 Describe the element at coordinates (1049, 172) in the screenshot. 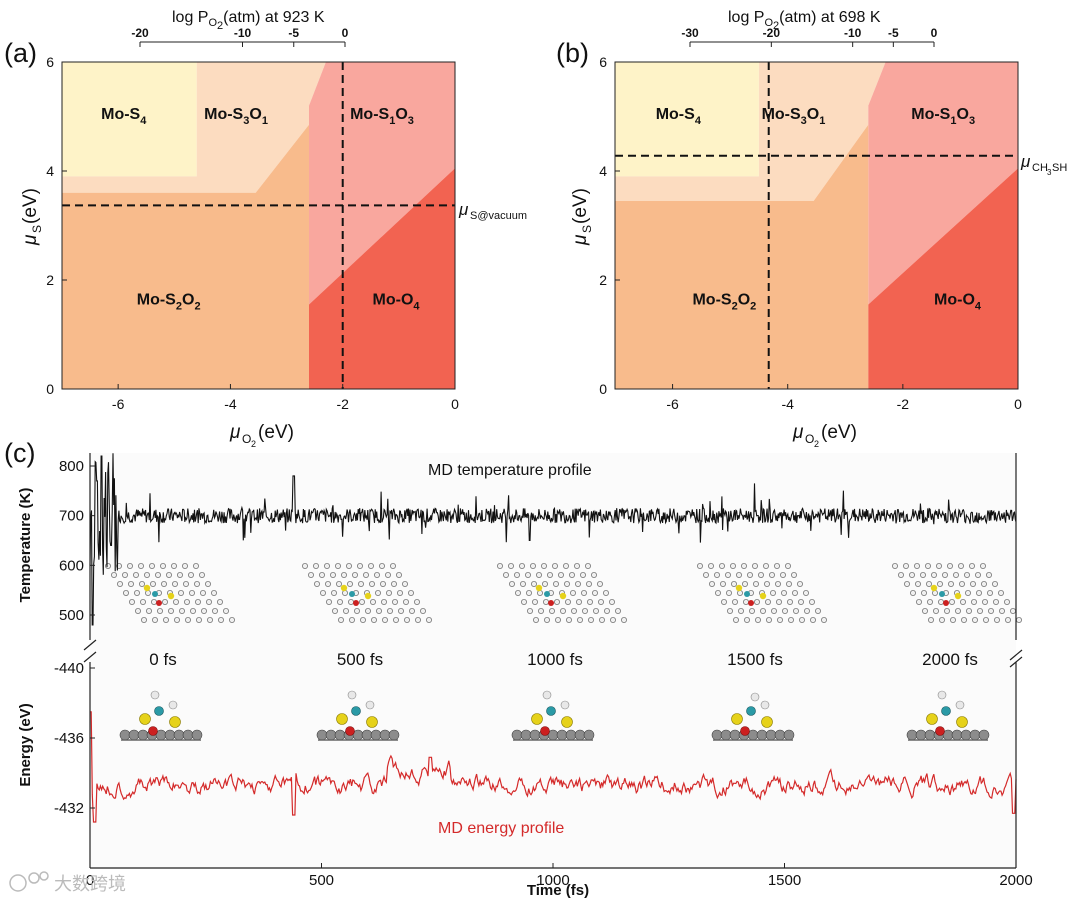

I see `svg-text: 3` at that location.